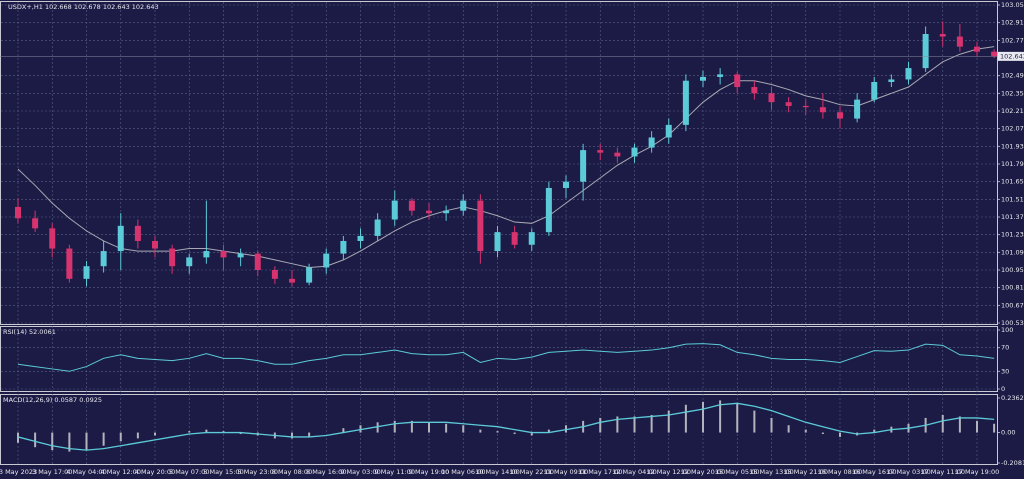  I want to click on x-tick-label: 9 May 03:00, so click(360, 472).